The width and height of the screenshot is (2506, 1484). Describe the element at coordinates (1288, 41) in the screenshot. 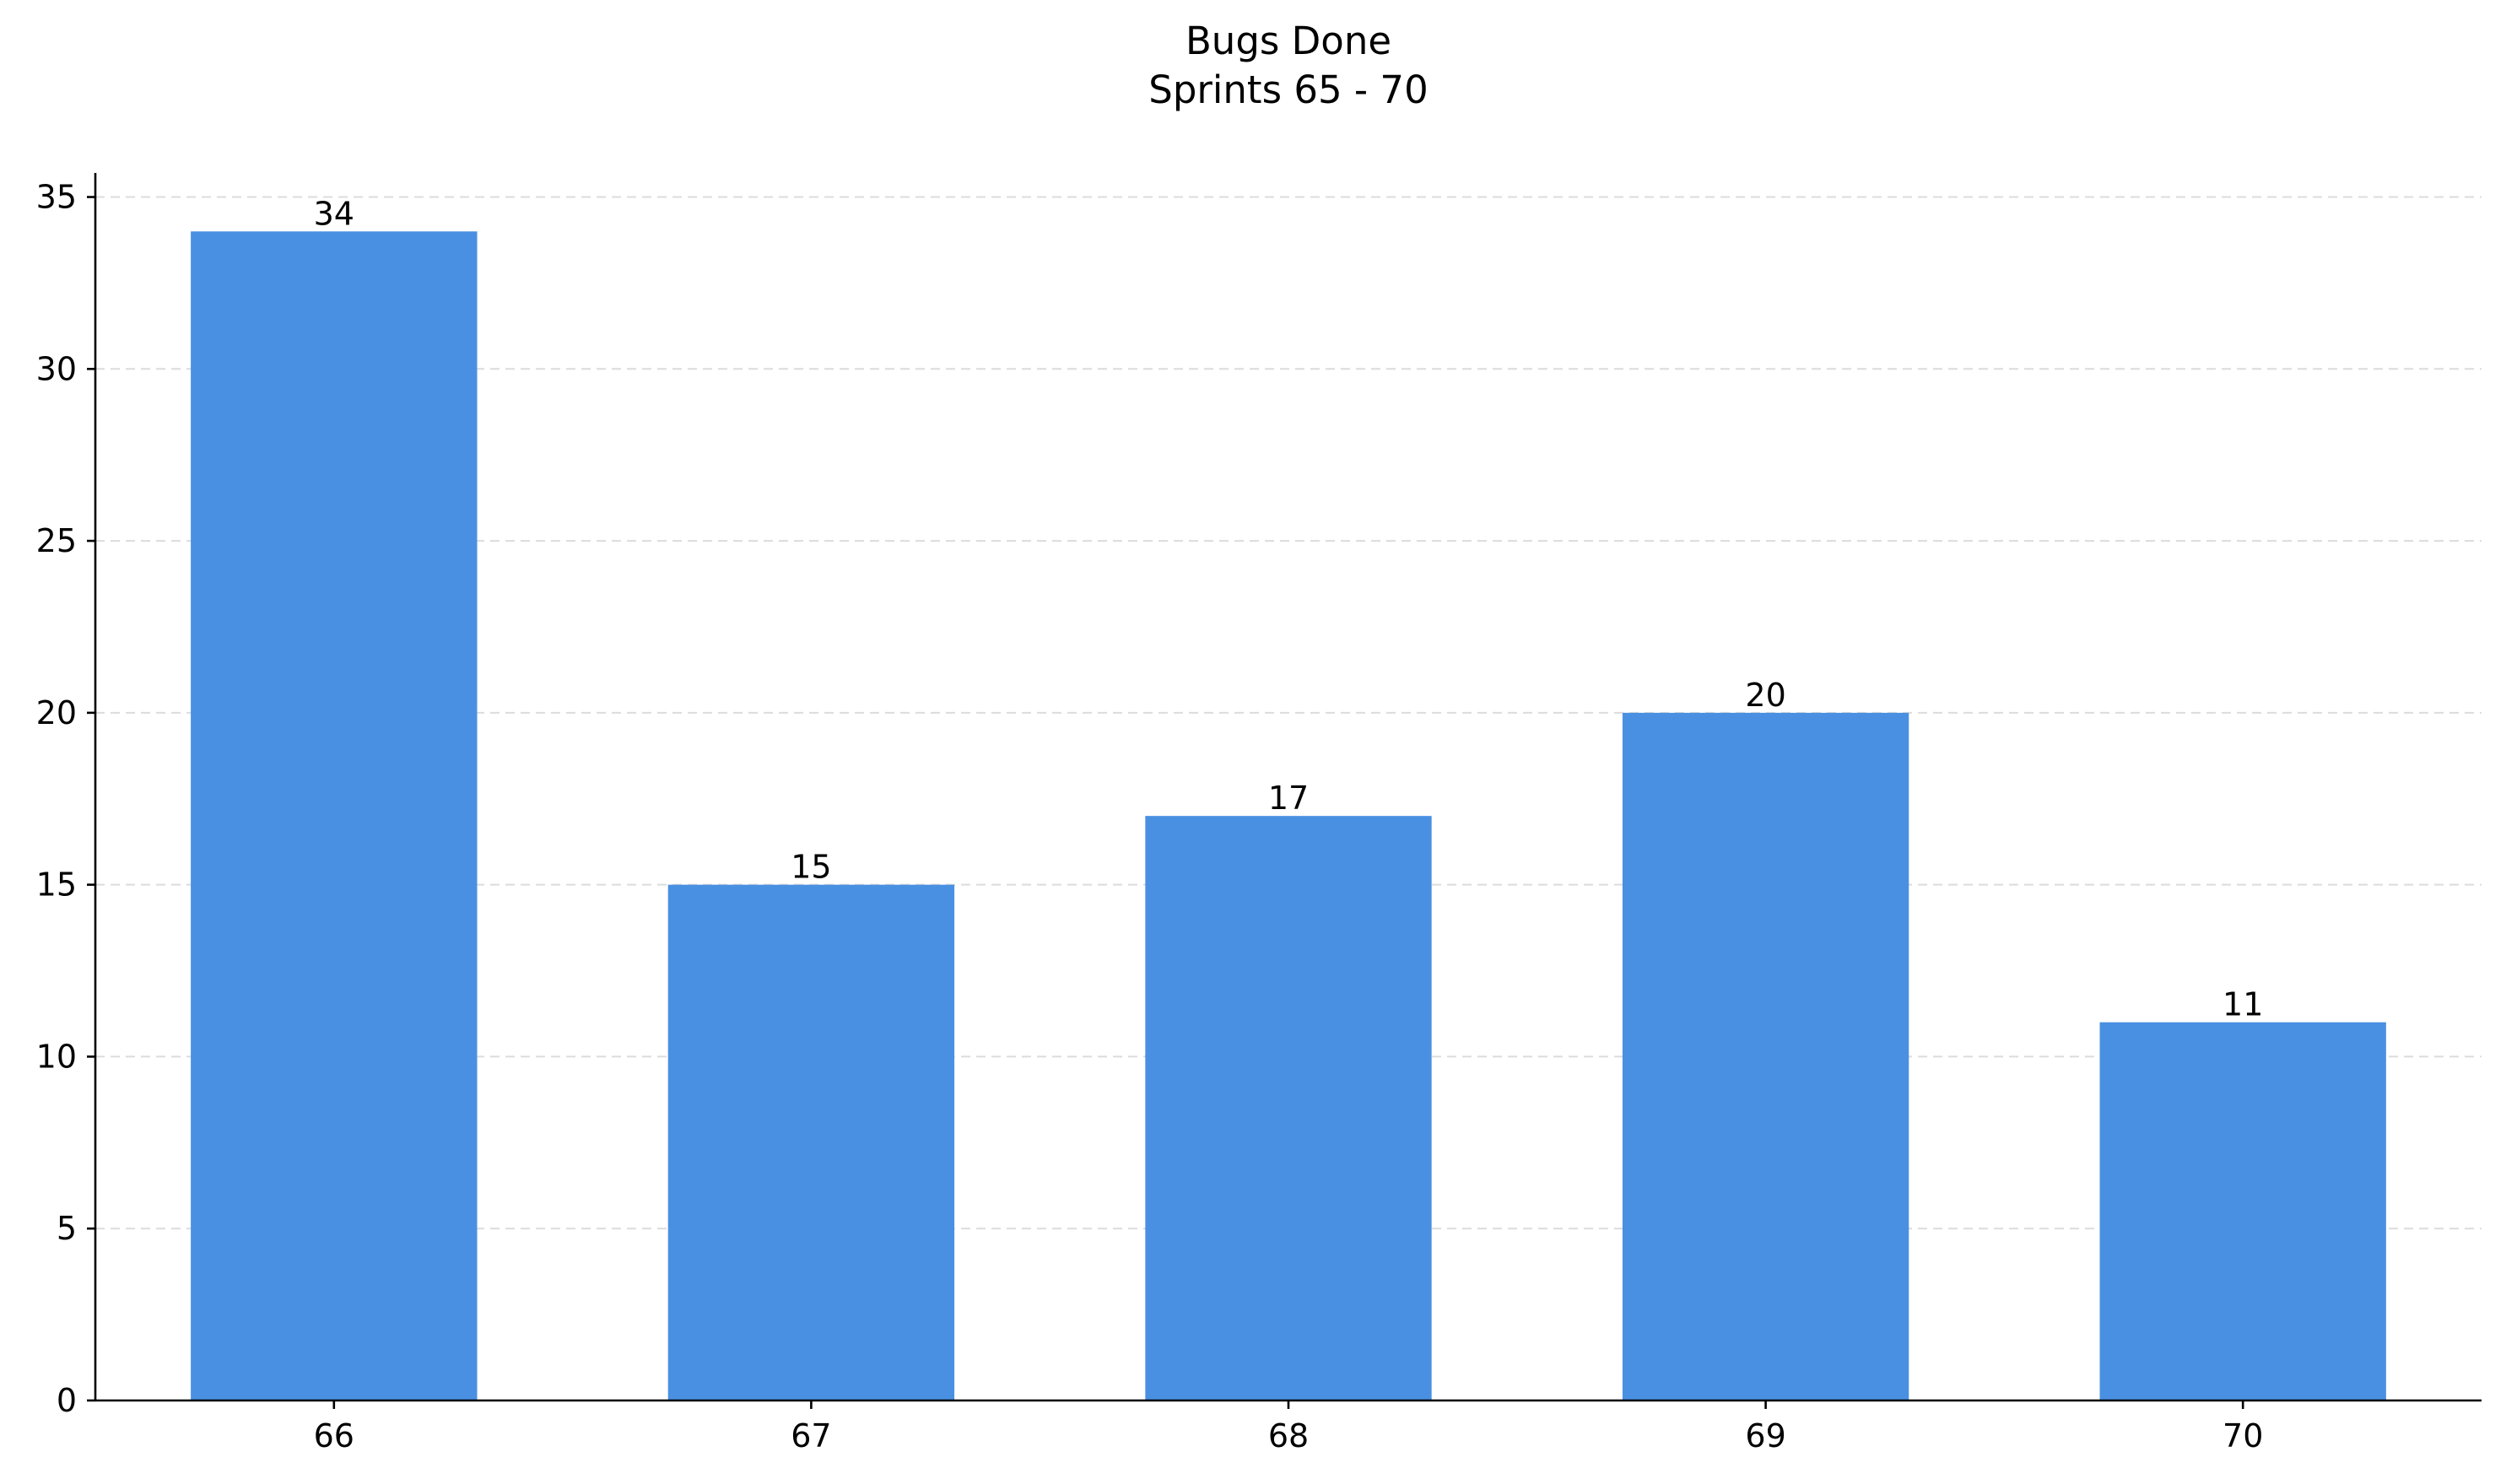

I see `chart-title: Bugs Done` at that location.